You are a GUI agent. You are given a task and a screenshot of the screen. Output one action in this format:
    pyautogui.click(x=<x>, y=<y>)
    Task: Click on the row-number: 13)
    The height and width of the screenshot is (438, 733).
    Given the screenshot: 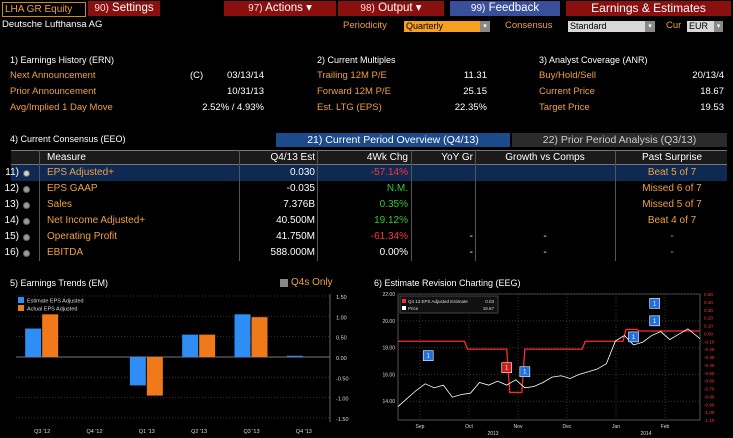 What is the action you would take?
    pyautogui.click(x=11, y=204)
    